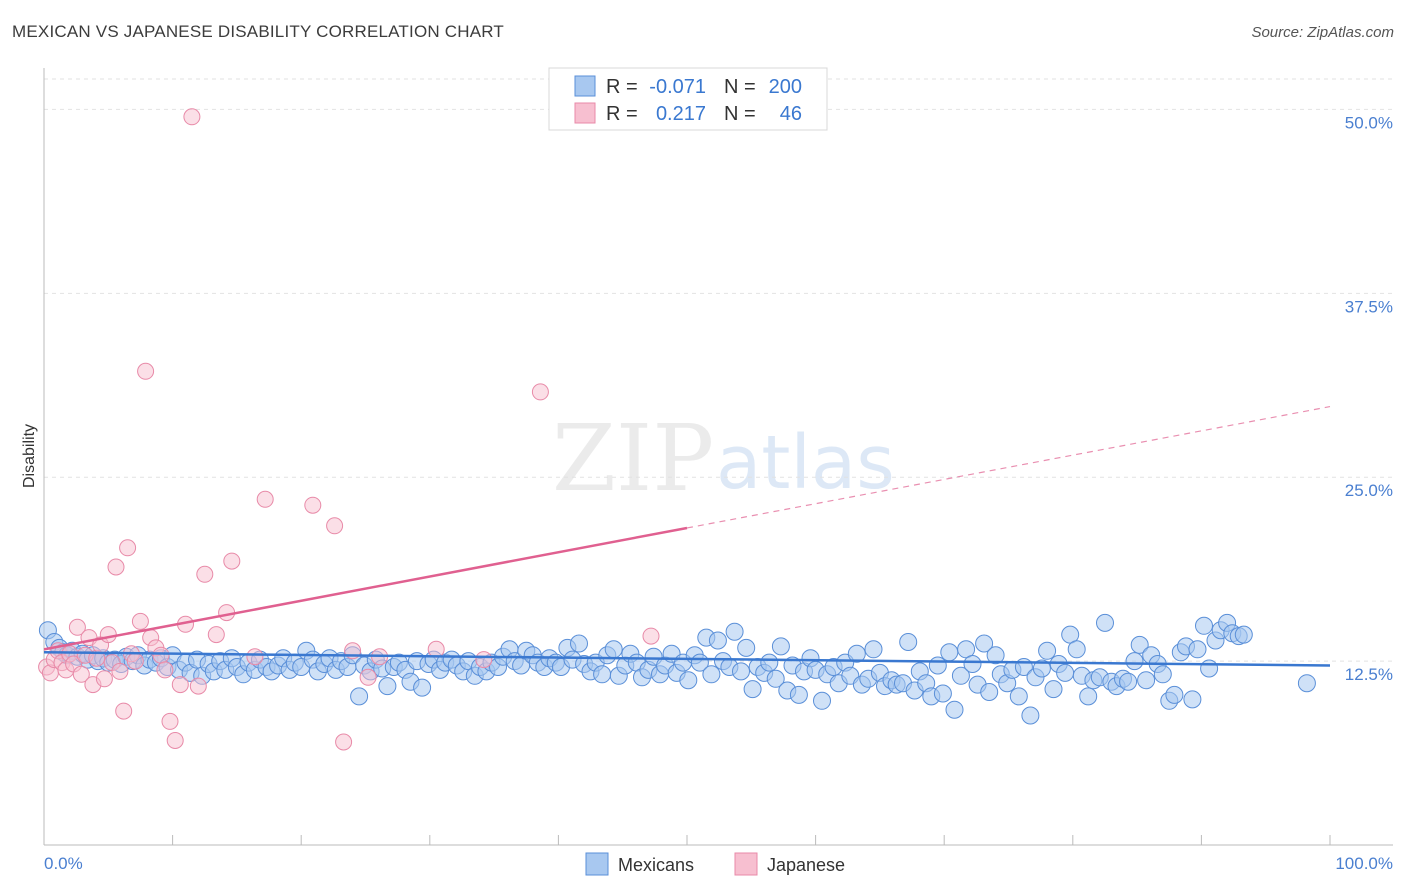 This screenshot has width=1406, height=892. I want to click on stats-n-label-1: N =, so click(740, 114).